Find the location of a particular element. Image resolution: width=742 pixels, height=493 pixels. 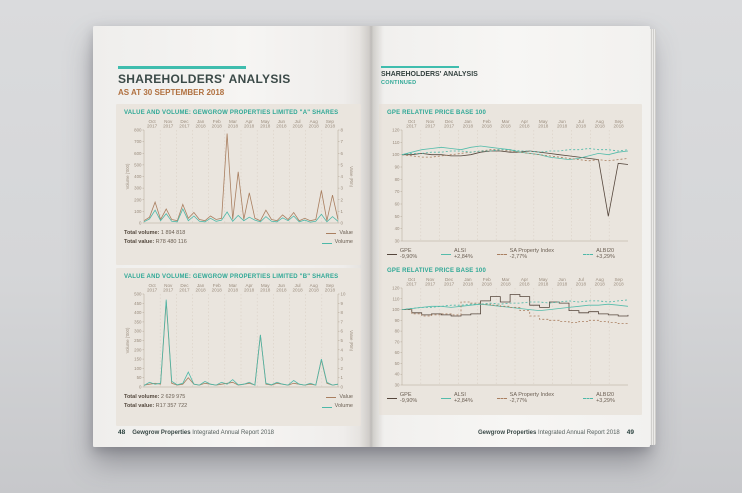

svg-text: 150 is located at coordinates (138, 359).